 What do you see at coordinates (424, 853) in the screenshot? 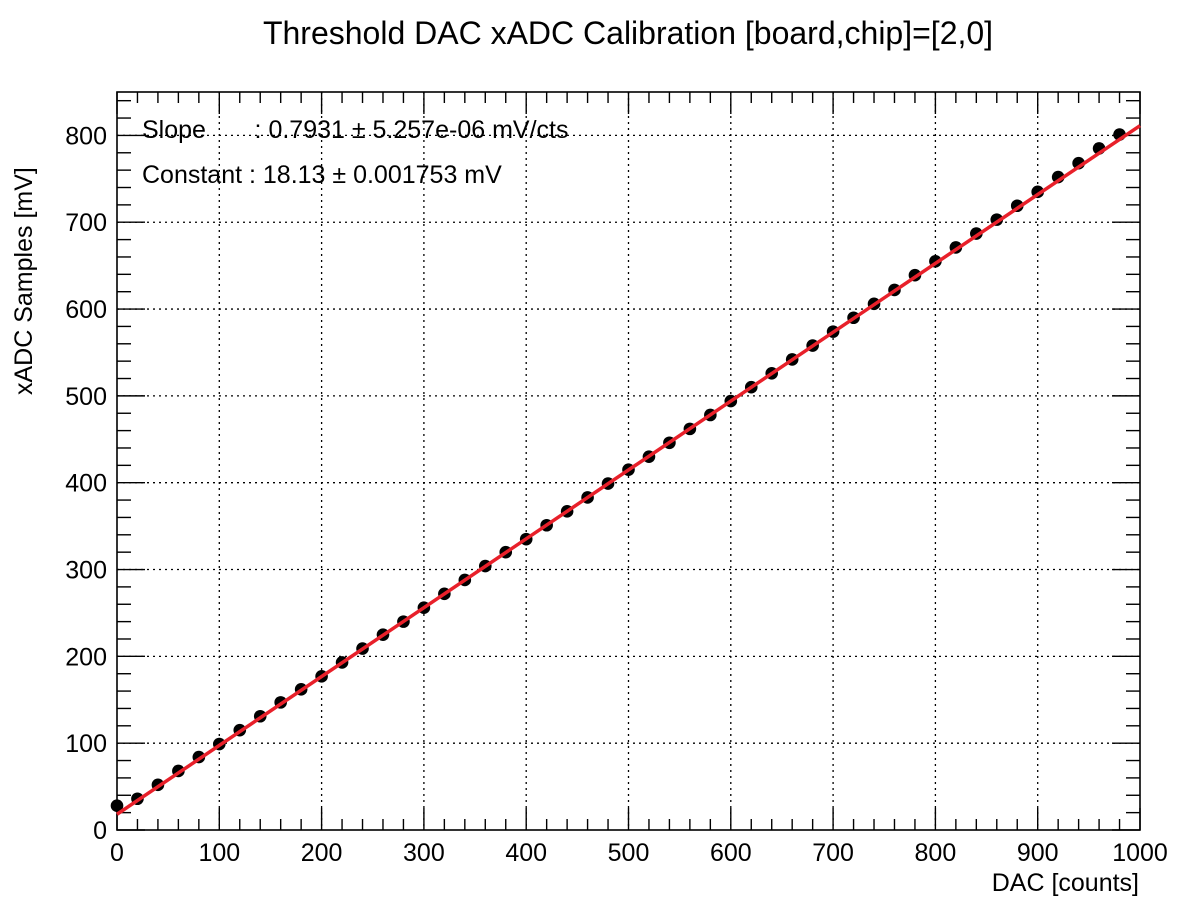
I see `x-tick-label: 300` at bounding box center [424, 853].